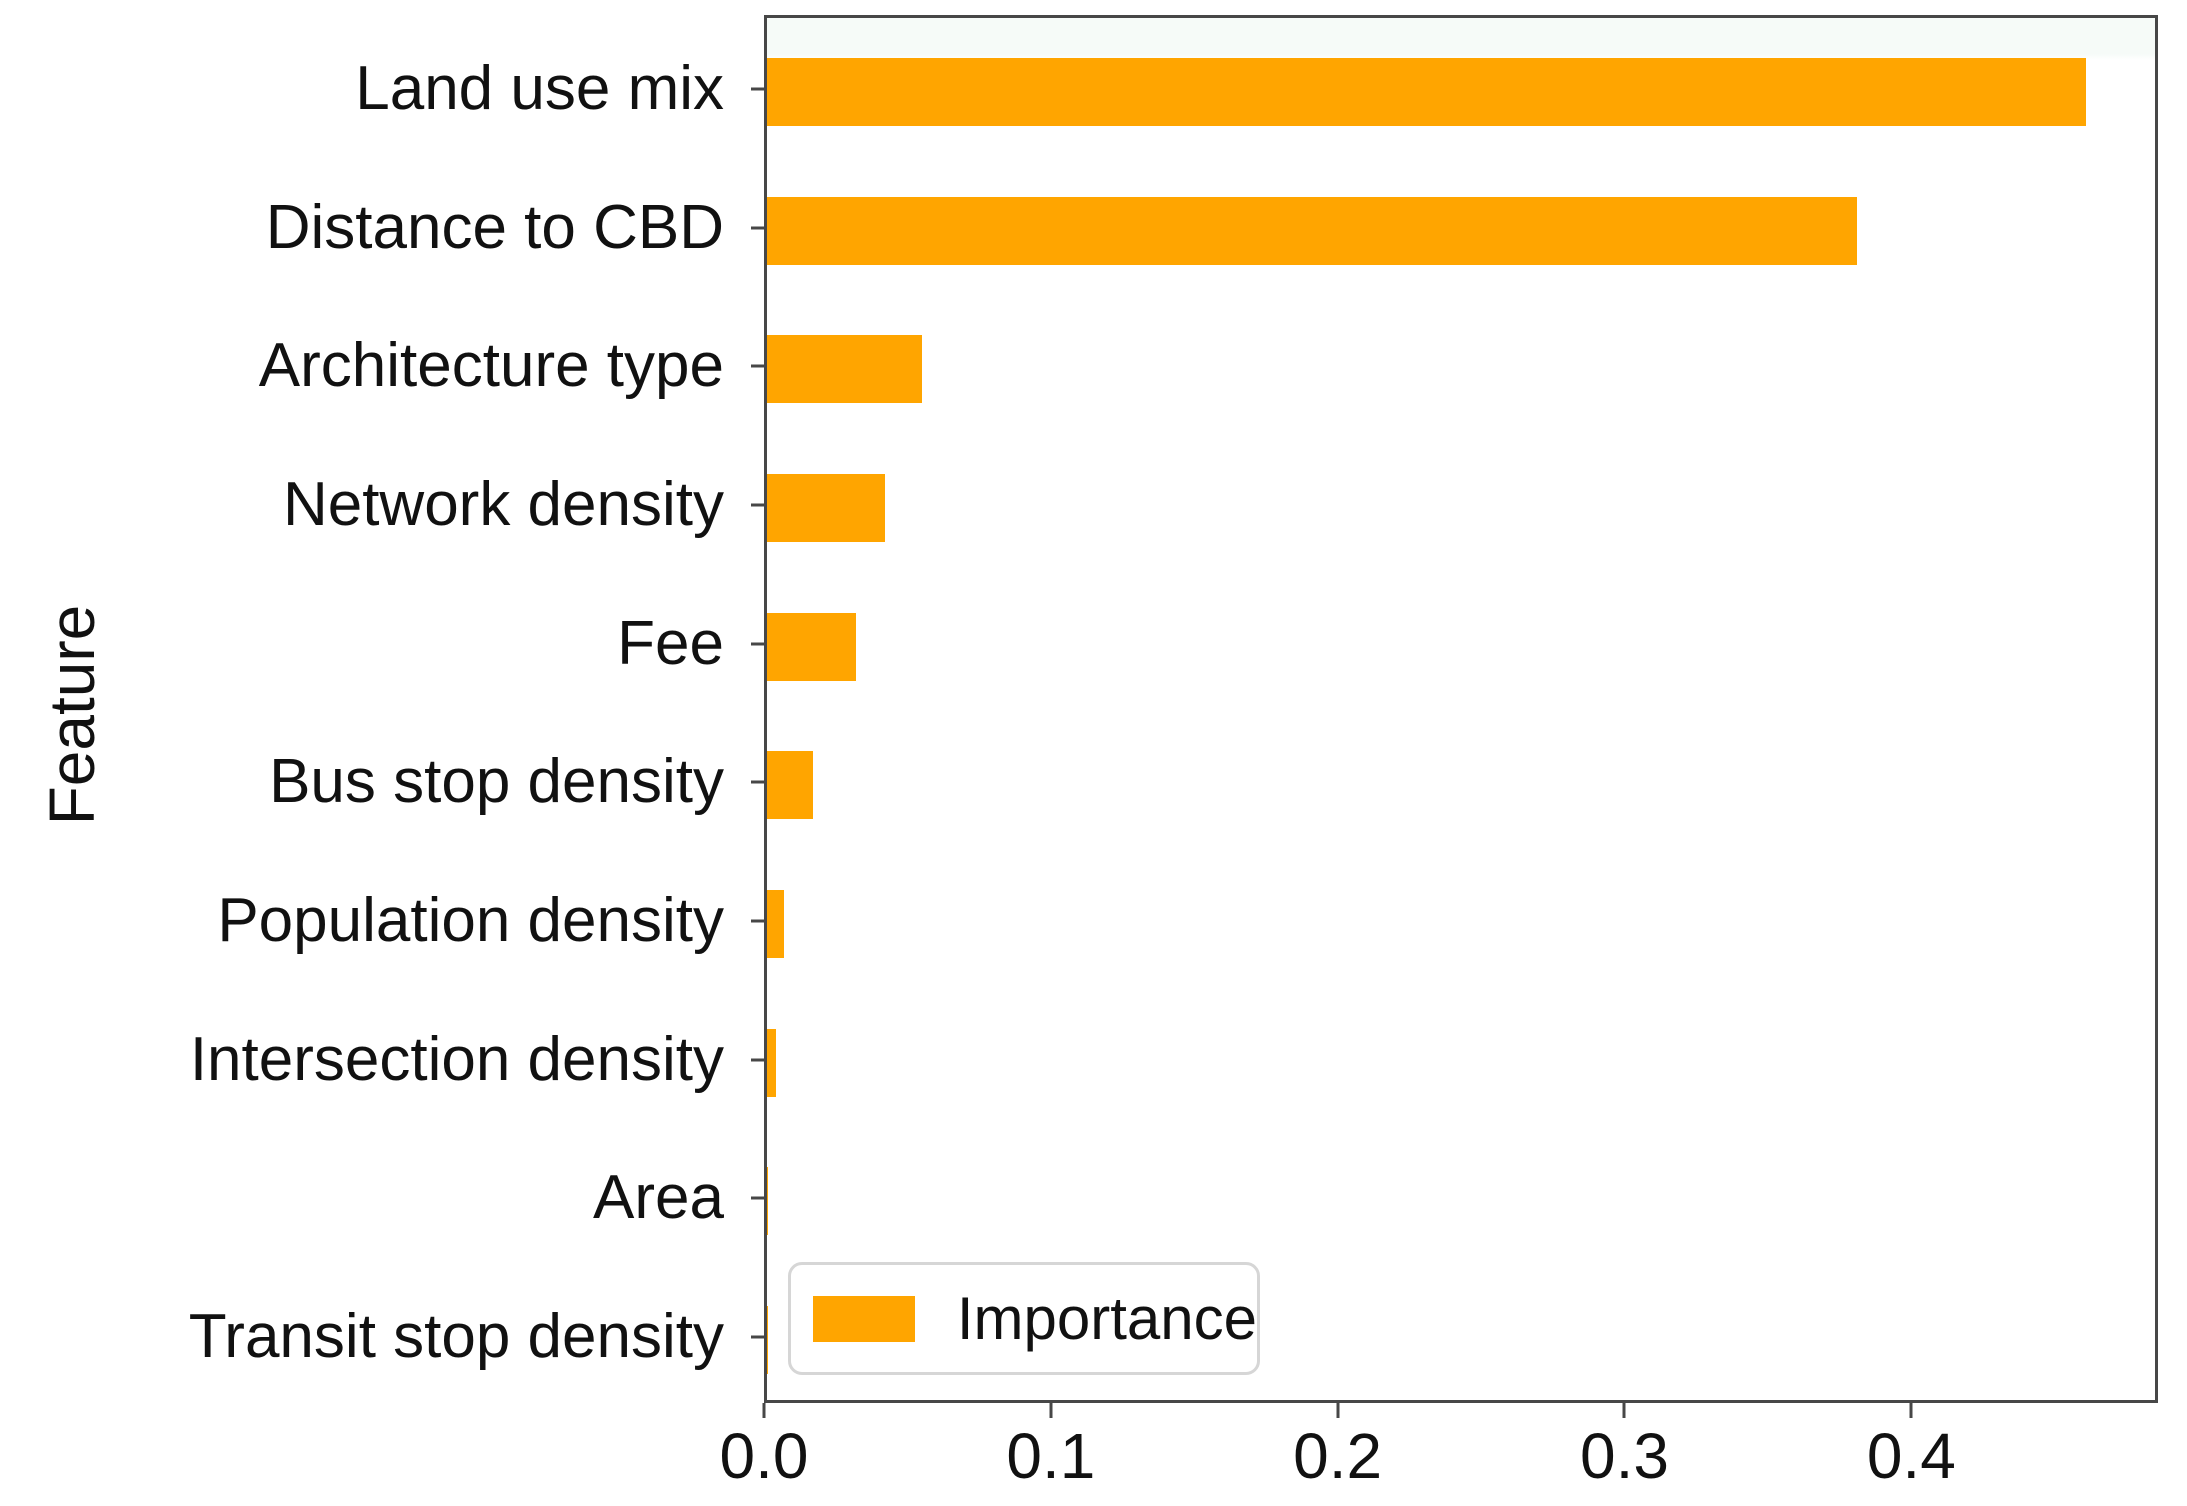 This screenshot has height=1506, width=2187. I want to click on ytick-label-architecture-type: Architecture type, so click(491, 366).